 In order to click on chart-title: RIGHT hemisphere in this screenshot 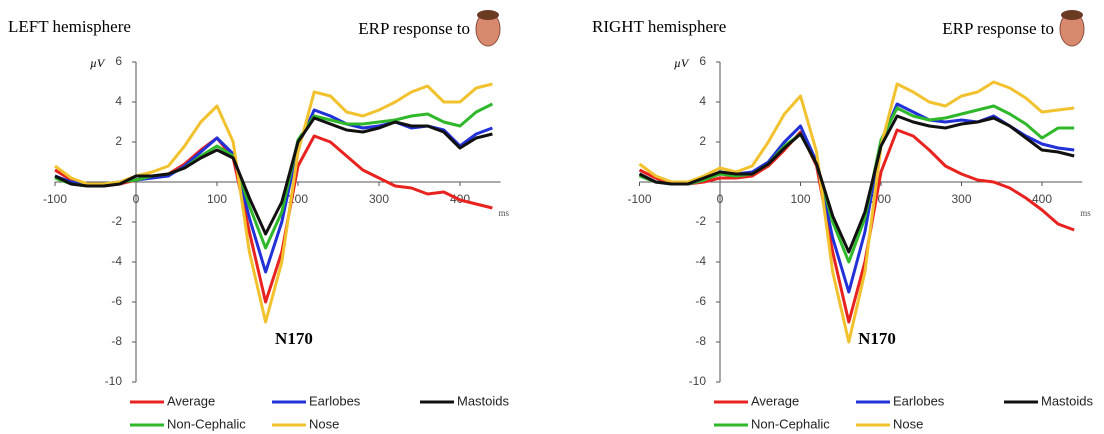, I will do `click(659, 26)`.